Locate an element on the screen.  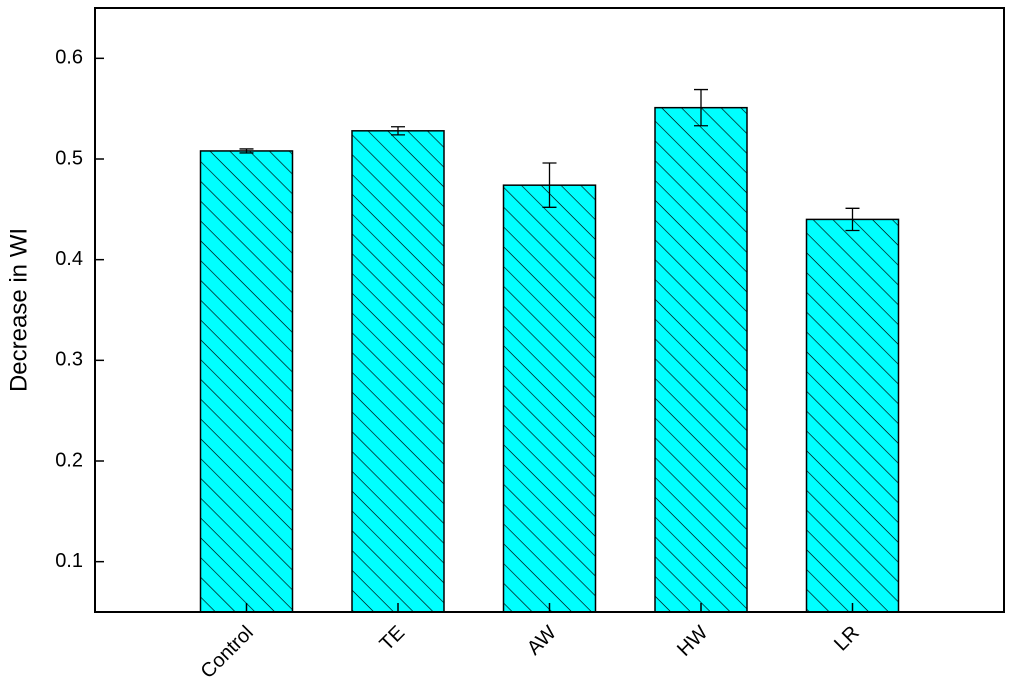
x-tick-label: LR is located at coordinates (847, 639).